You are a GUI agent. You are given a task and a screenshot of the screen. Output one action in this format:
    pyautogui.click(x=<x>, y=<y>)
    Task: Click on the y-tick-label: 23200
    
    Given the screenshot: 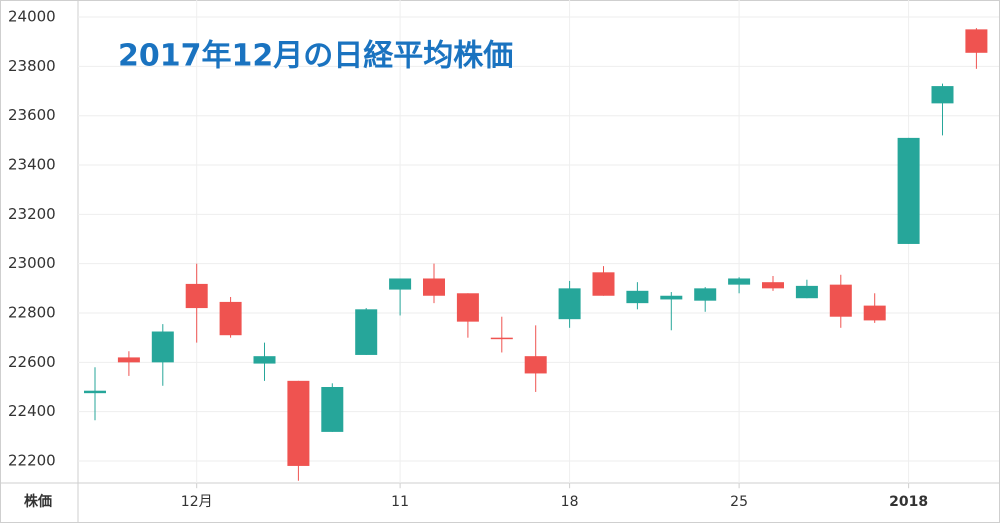 What is the action you would take?
    pyautogui.click(x=32, y=214)
    